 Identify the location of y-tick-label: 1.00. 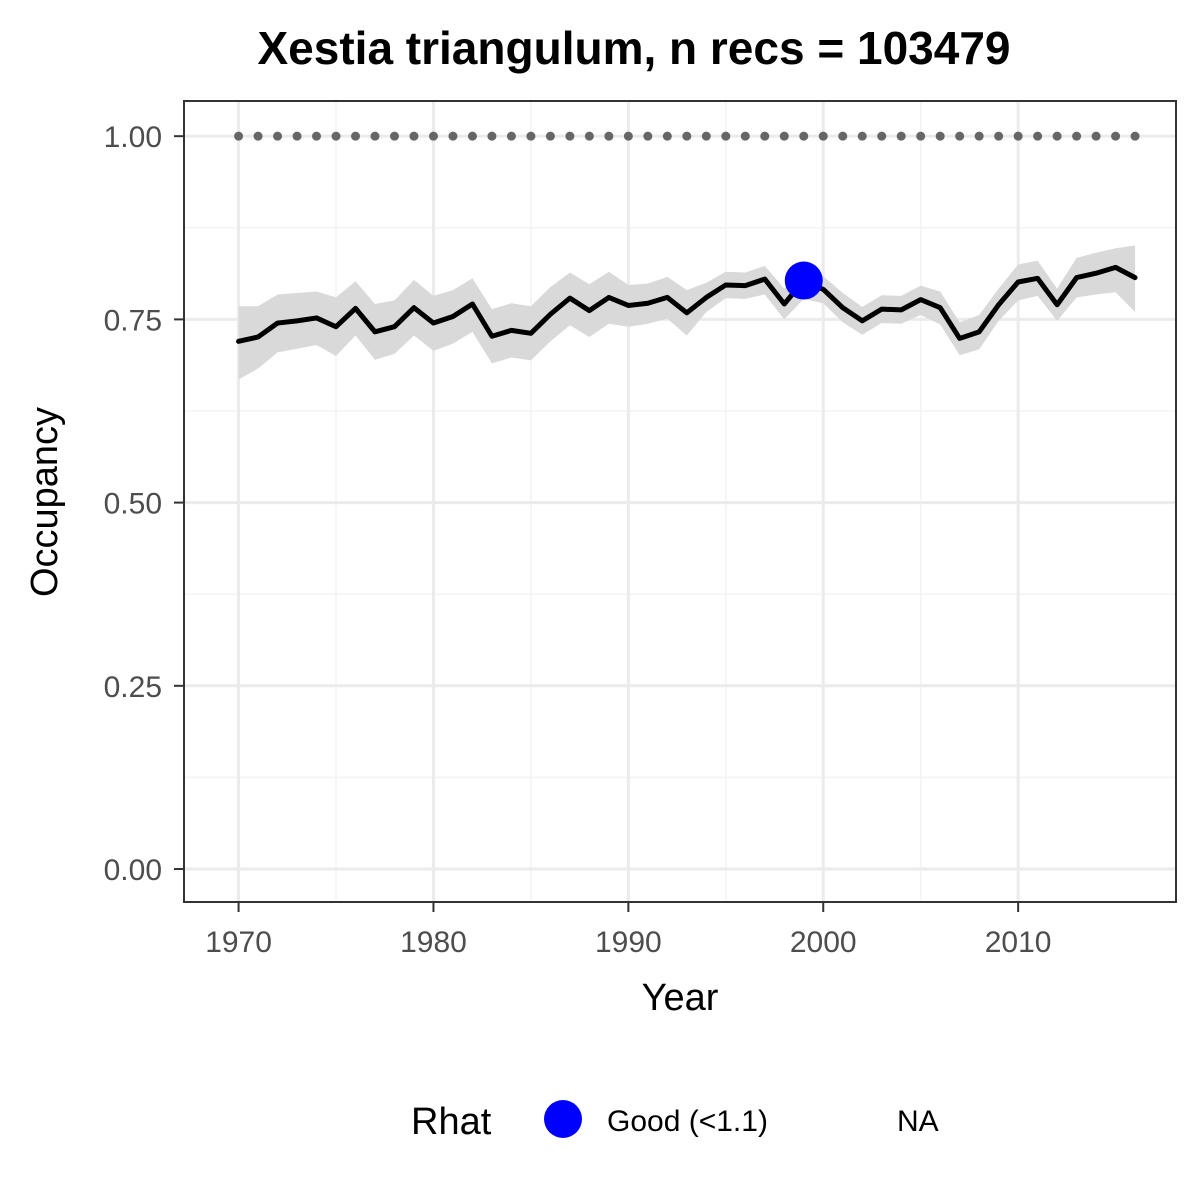
(133, 137).